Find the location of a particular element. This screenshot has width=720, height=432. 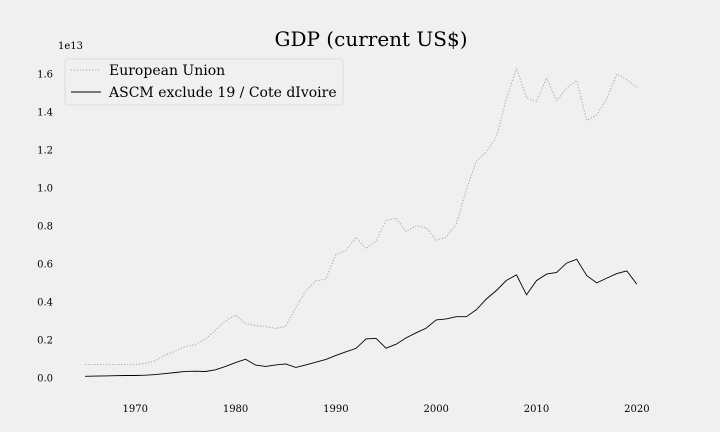

legend-label-european-union: European Union is located at coordinates (167, 71).